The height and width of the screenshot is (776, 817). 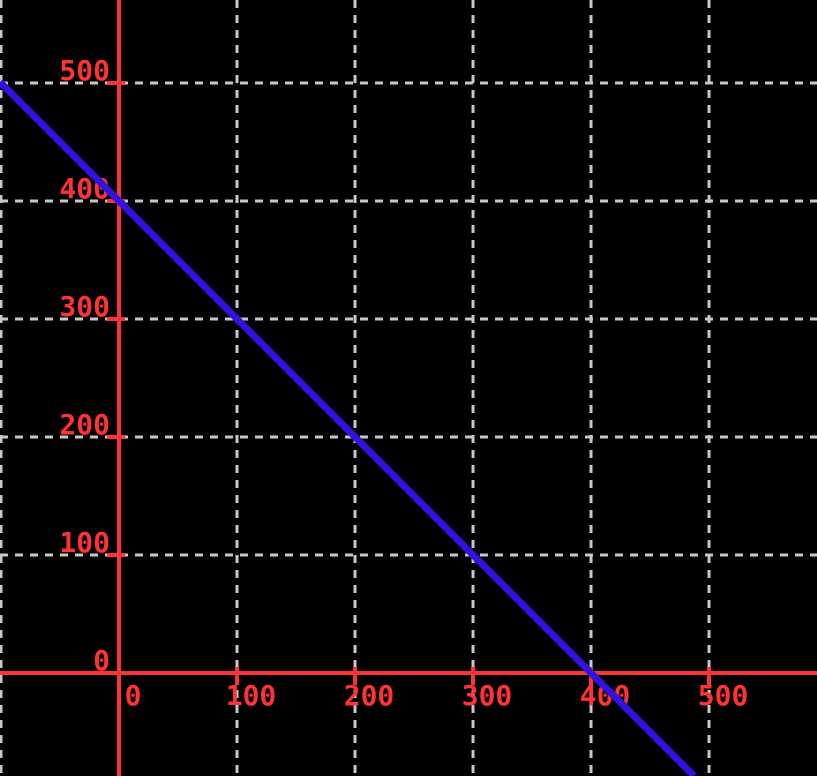 I want to click on y-tick-label: 0, so click(x=101, y=660).